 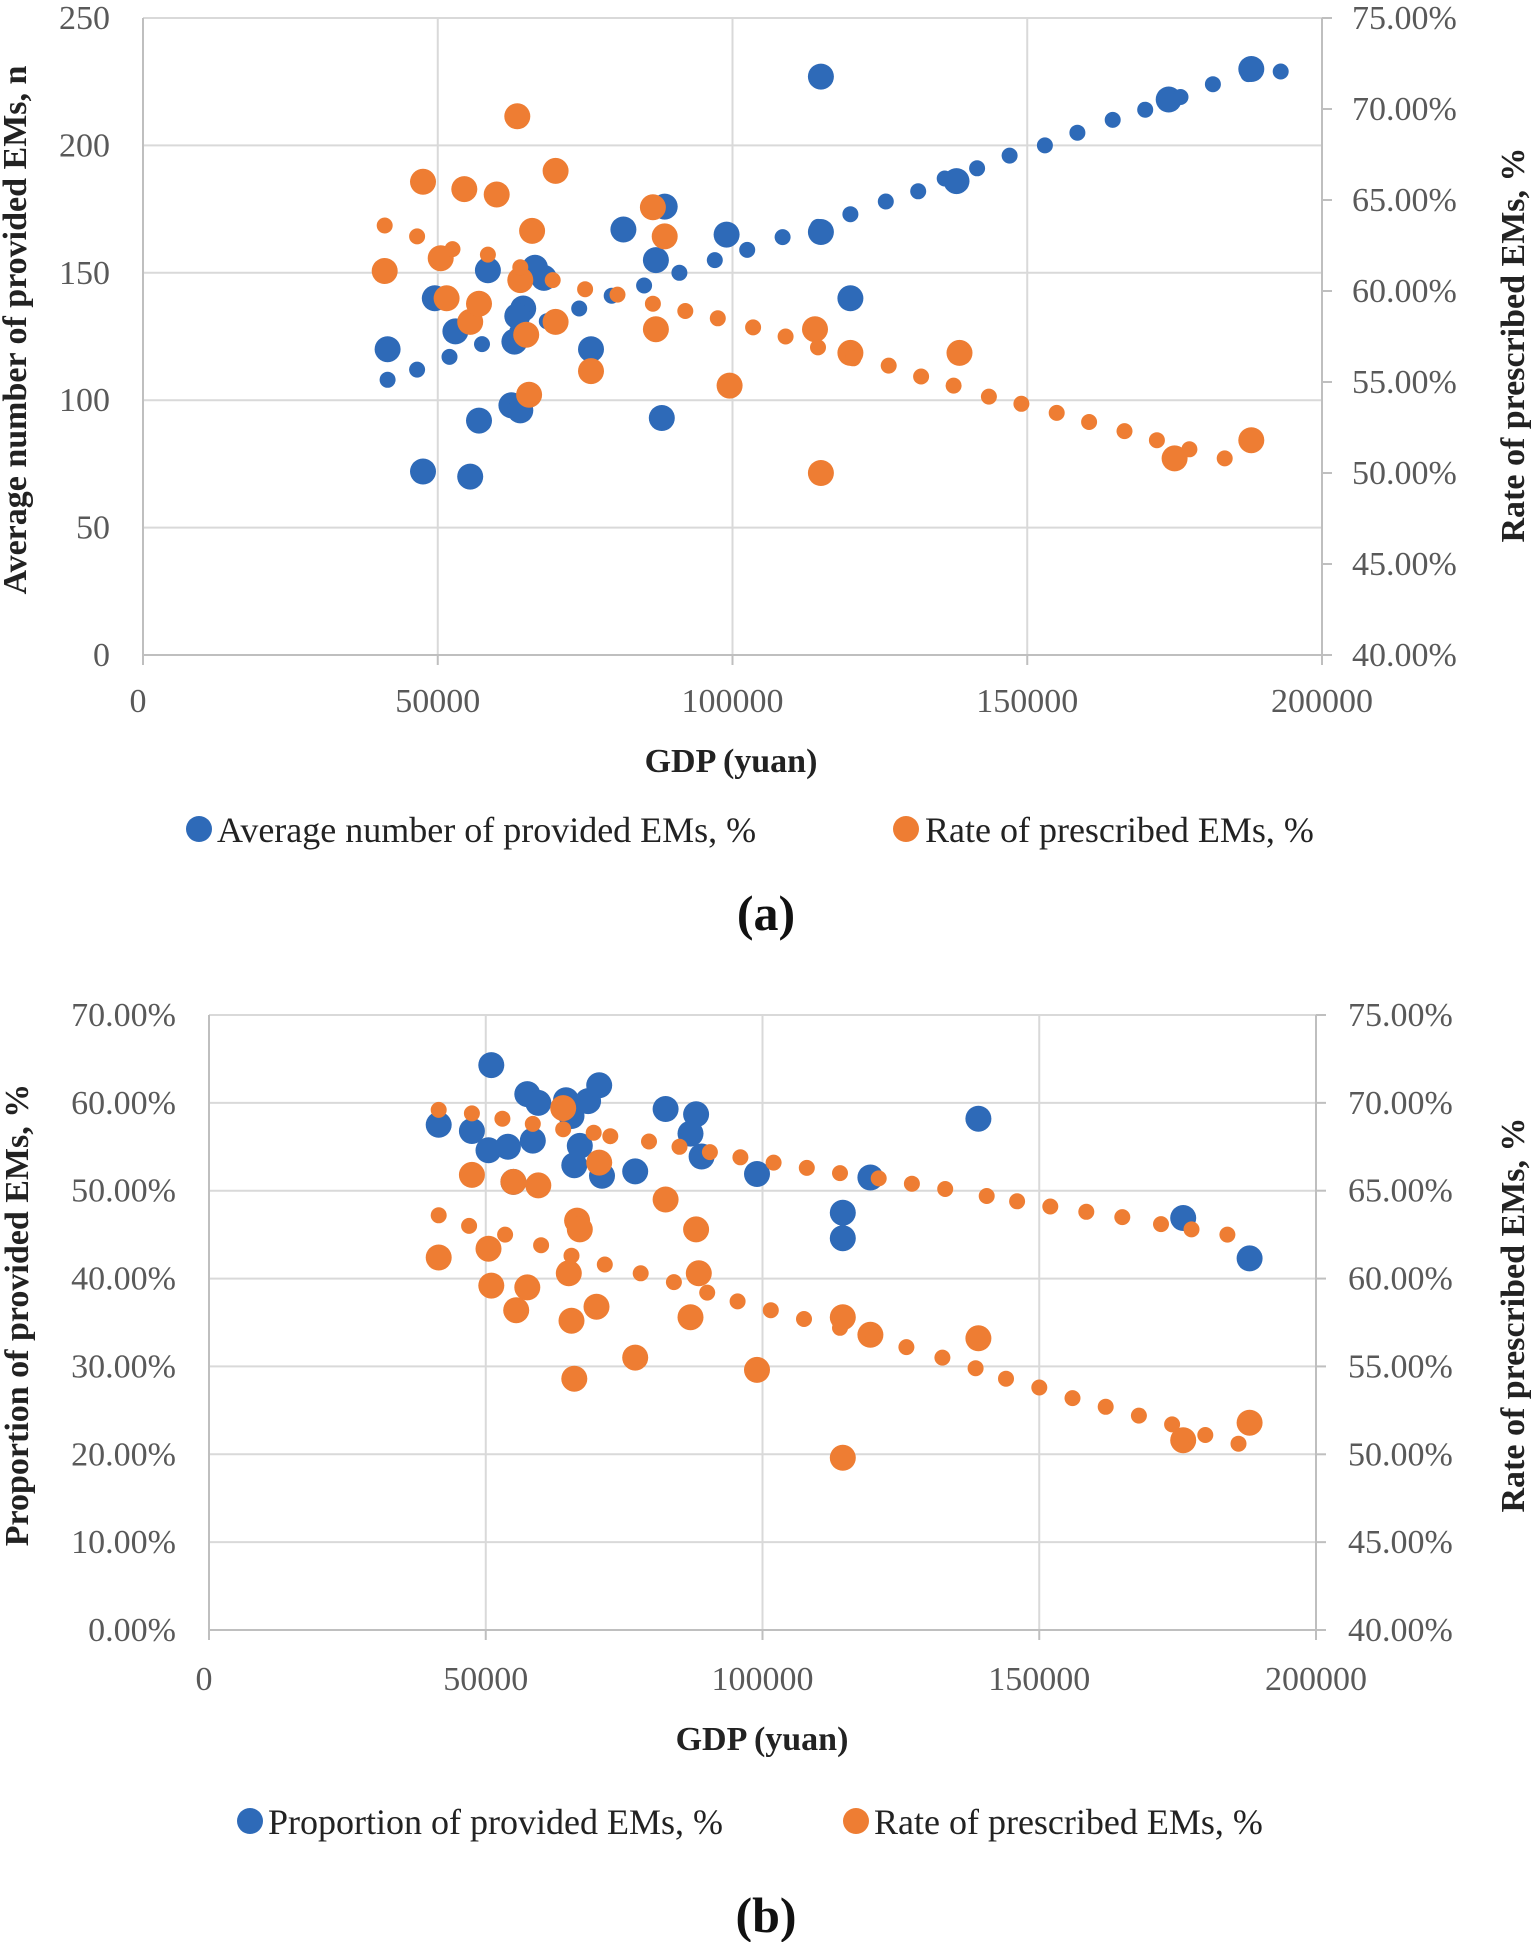 What do you see at coordinates (204, 1679) in the screenshot?
I see `panel-b-x-tick-label: 0` at bounding box center [204, 1679].